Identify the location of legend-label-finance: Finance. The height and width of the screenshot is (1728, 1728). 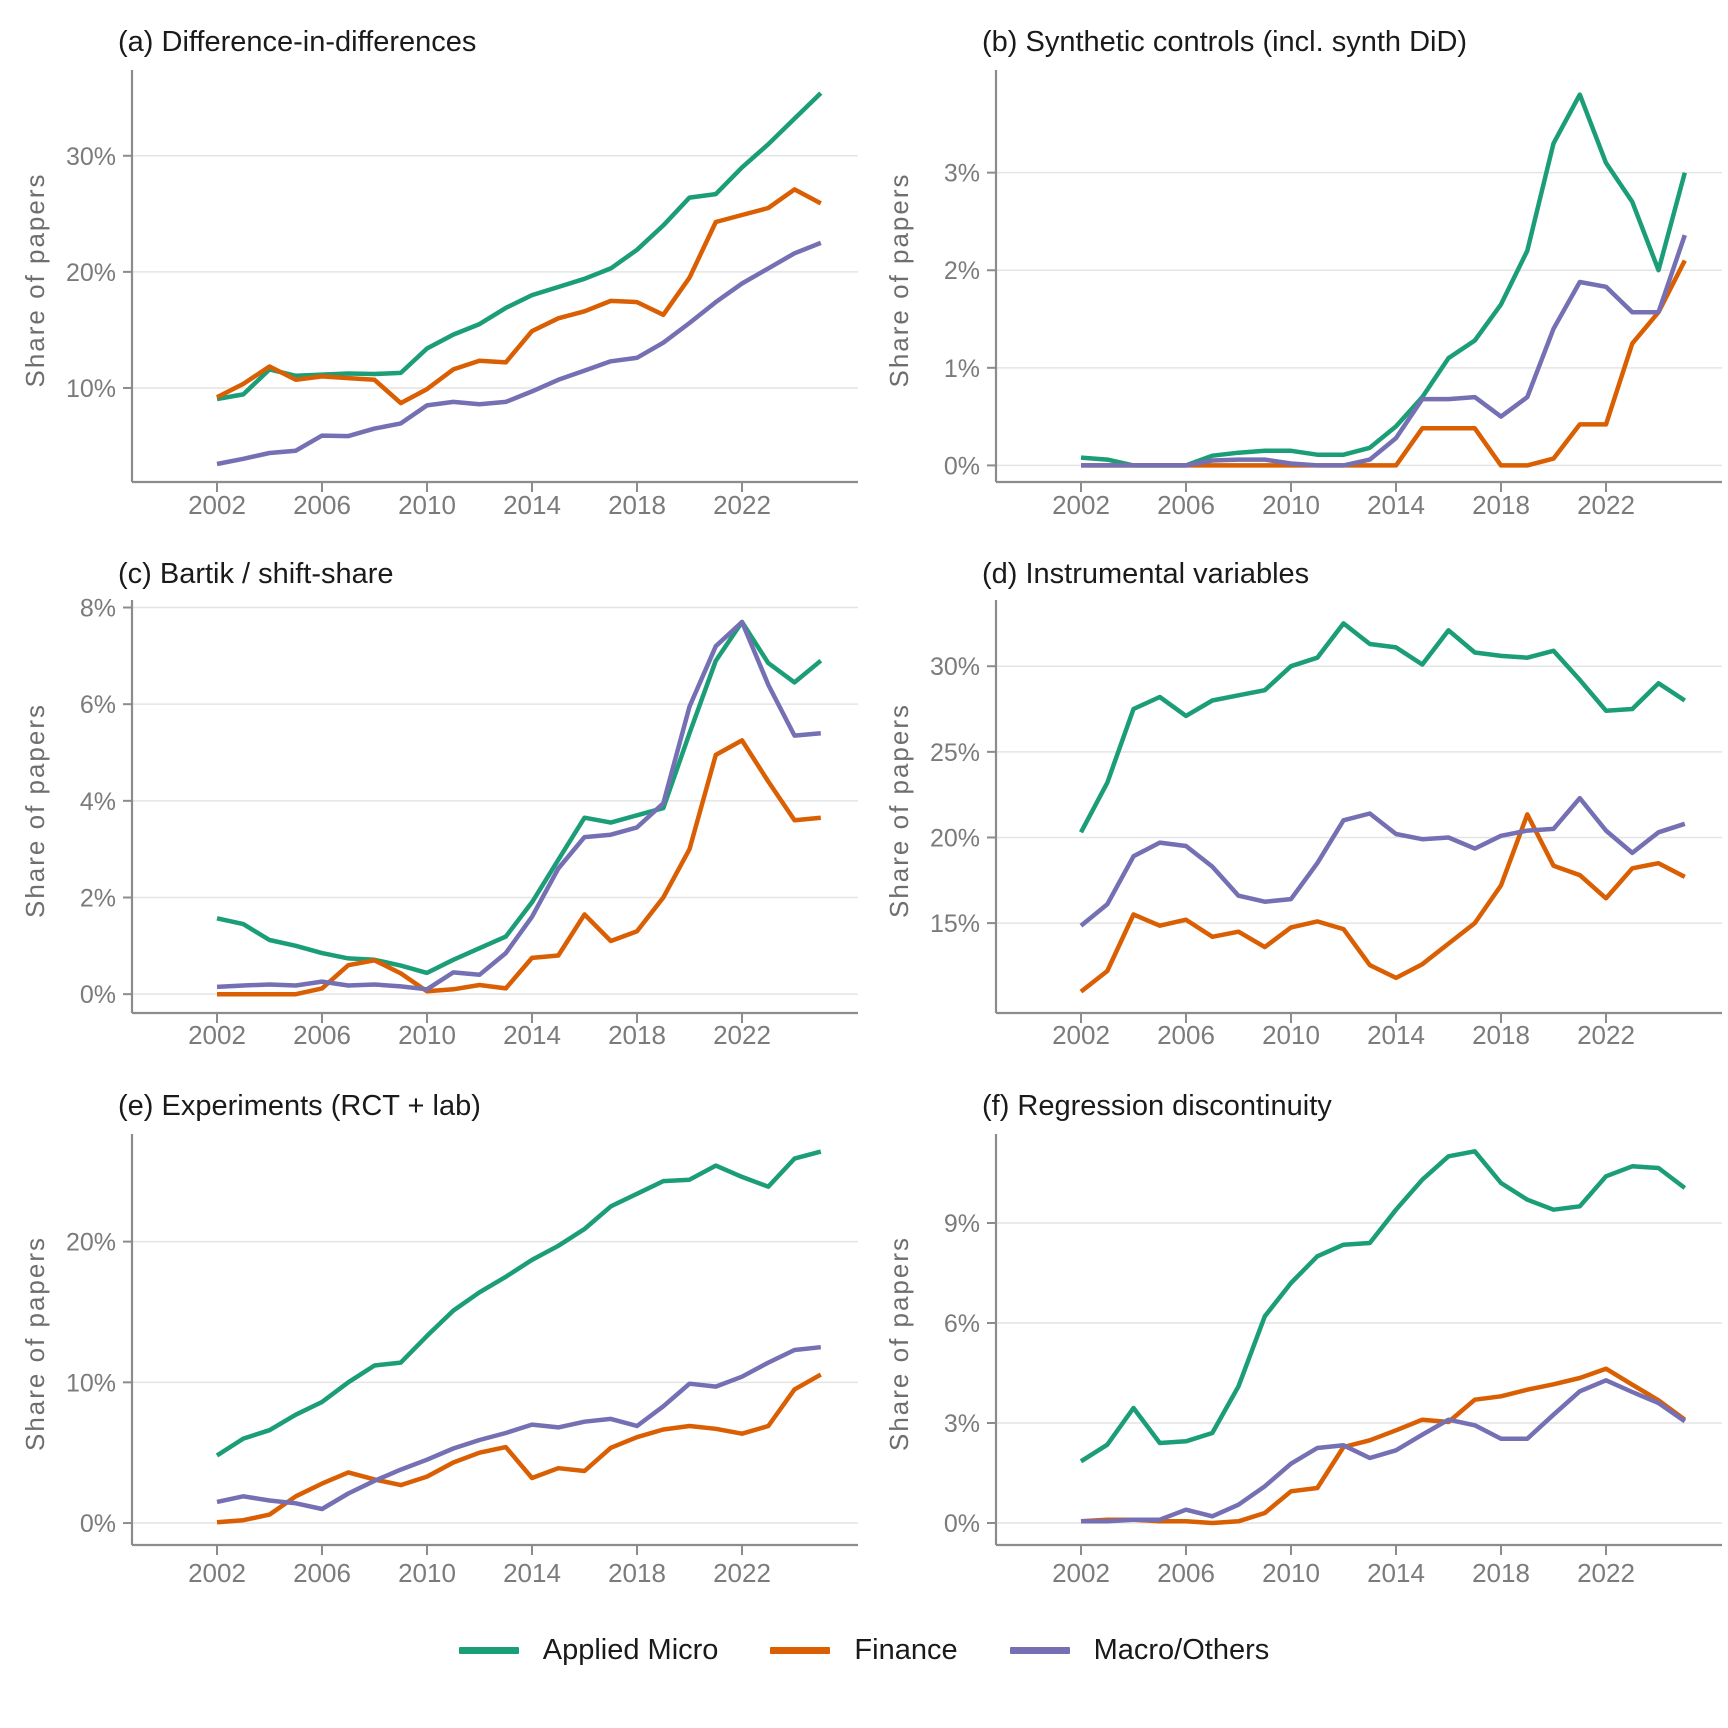
(906, 1650).